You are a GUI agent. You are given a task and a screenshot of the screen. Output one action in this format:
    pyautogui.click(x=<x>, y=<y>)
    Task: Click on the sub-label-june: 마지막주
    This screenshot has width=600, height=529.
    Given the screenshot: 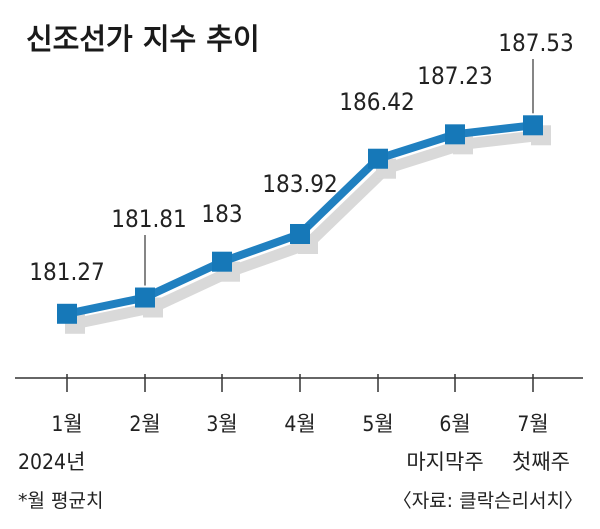 What is the action you would take?
    pyautogui.click(x=444, y=462)
    